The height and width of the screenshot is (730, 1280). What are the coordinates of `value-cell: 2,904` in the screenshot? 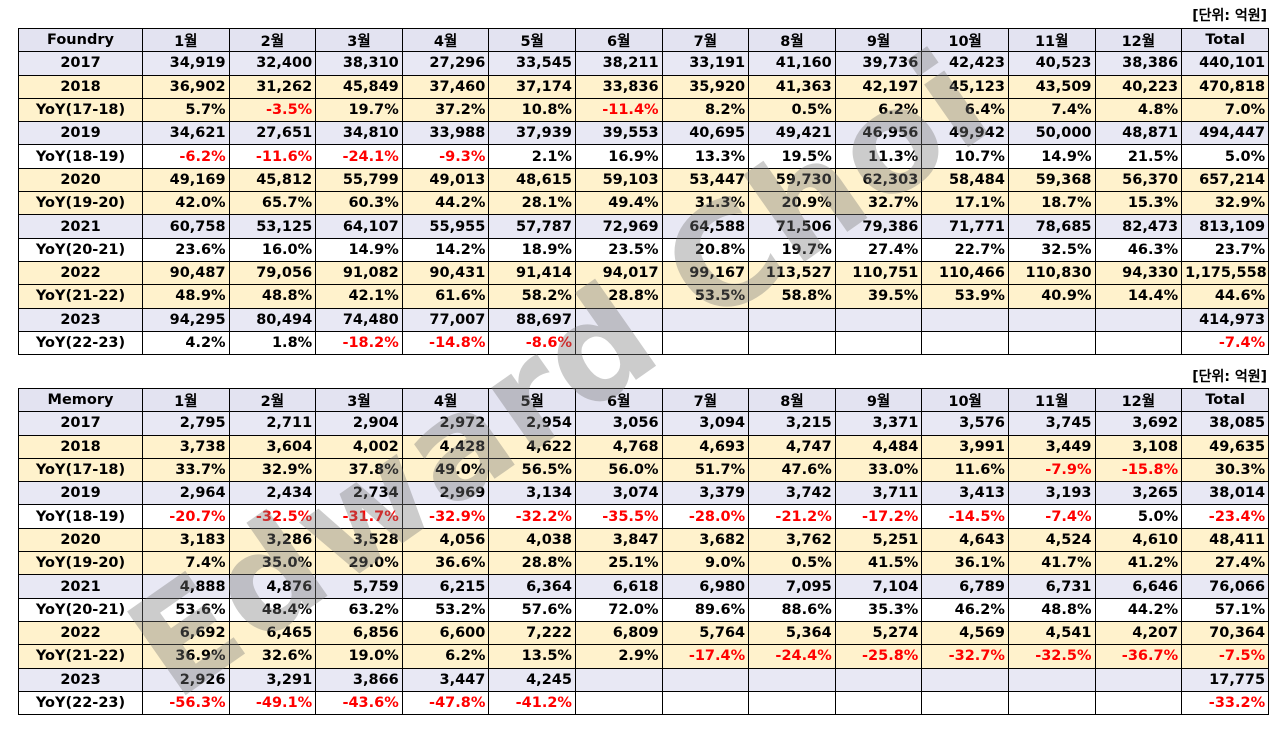 It's located at (359, 423).